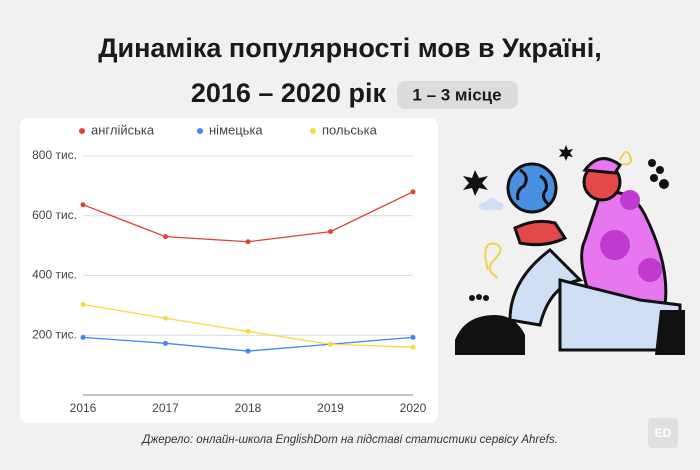  Describe the element at coordinates (83, 408) in the screenshot. I see `x-tick-label: 2016` at that location.